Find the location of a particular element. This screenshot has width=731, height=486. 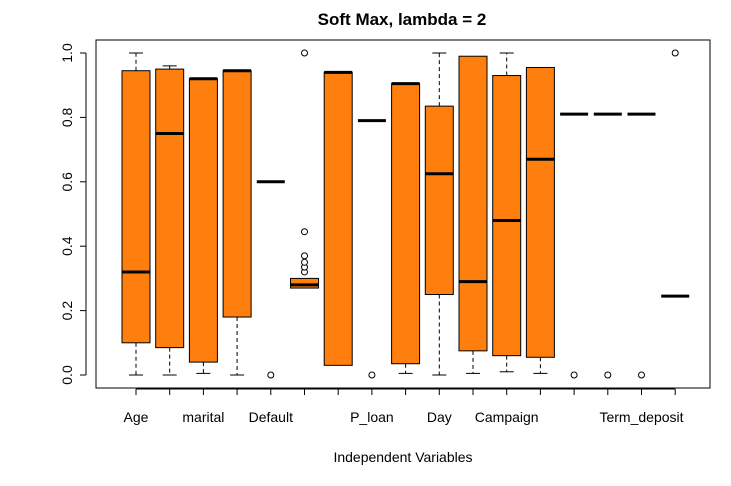

y-tick-label: 0.0 is located at coordinates (67, 375).